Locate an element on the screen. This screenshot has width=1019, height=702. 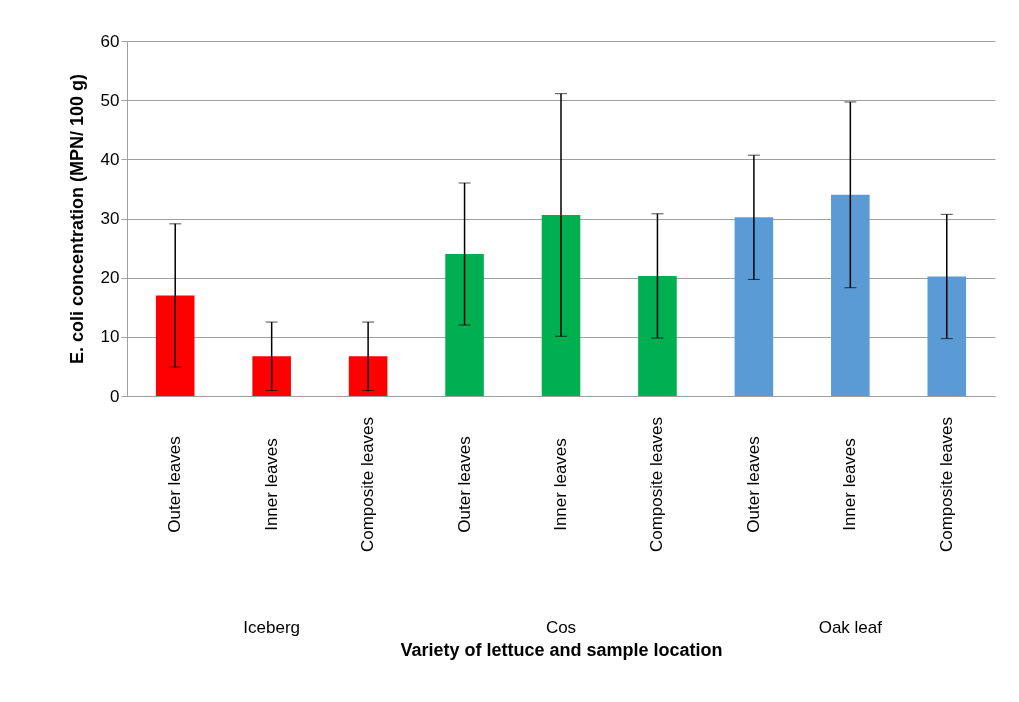
text: Oak leaf is located at coordinates (850, 627).